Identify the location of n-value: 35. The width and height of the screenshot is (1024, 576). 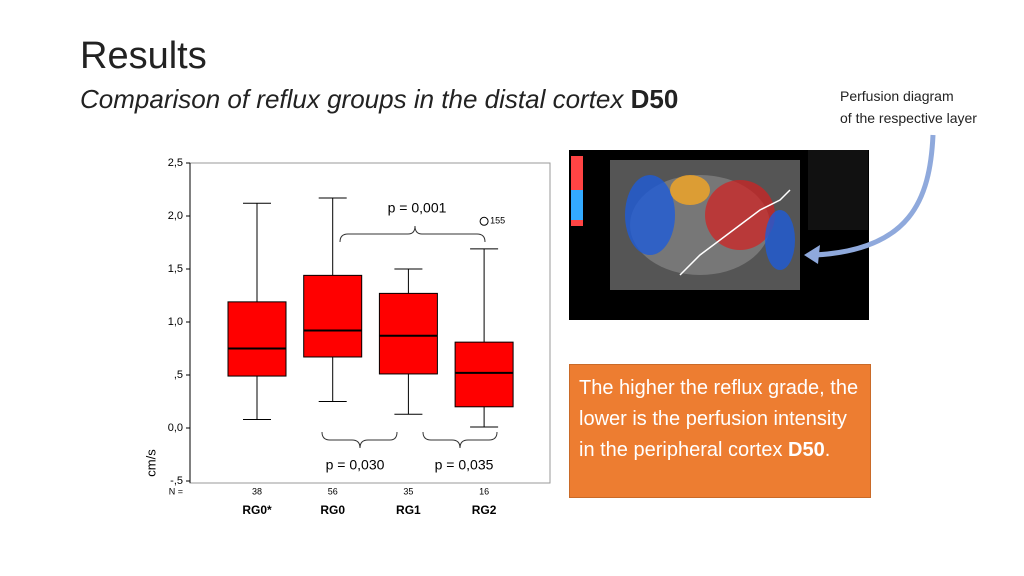
(408, 491).